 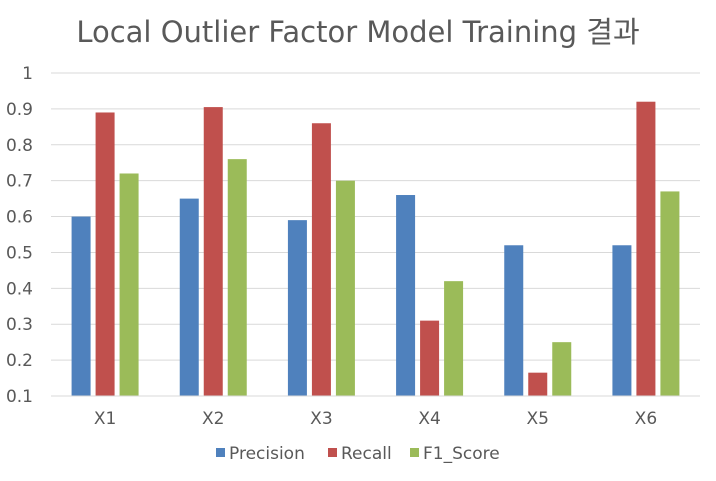 I want to click on y-tick-label: 0.3, so click(x=19, y=325).